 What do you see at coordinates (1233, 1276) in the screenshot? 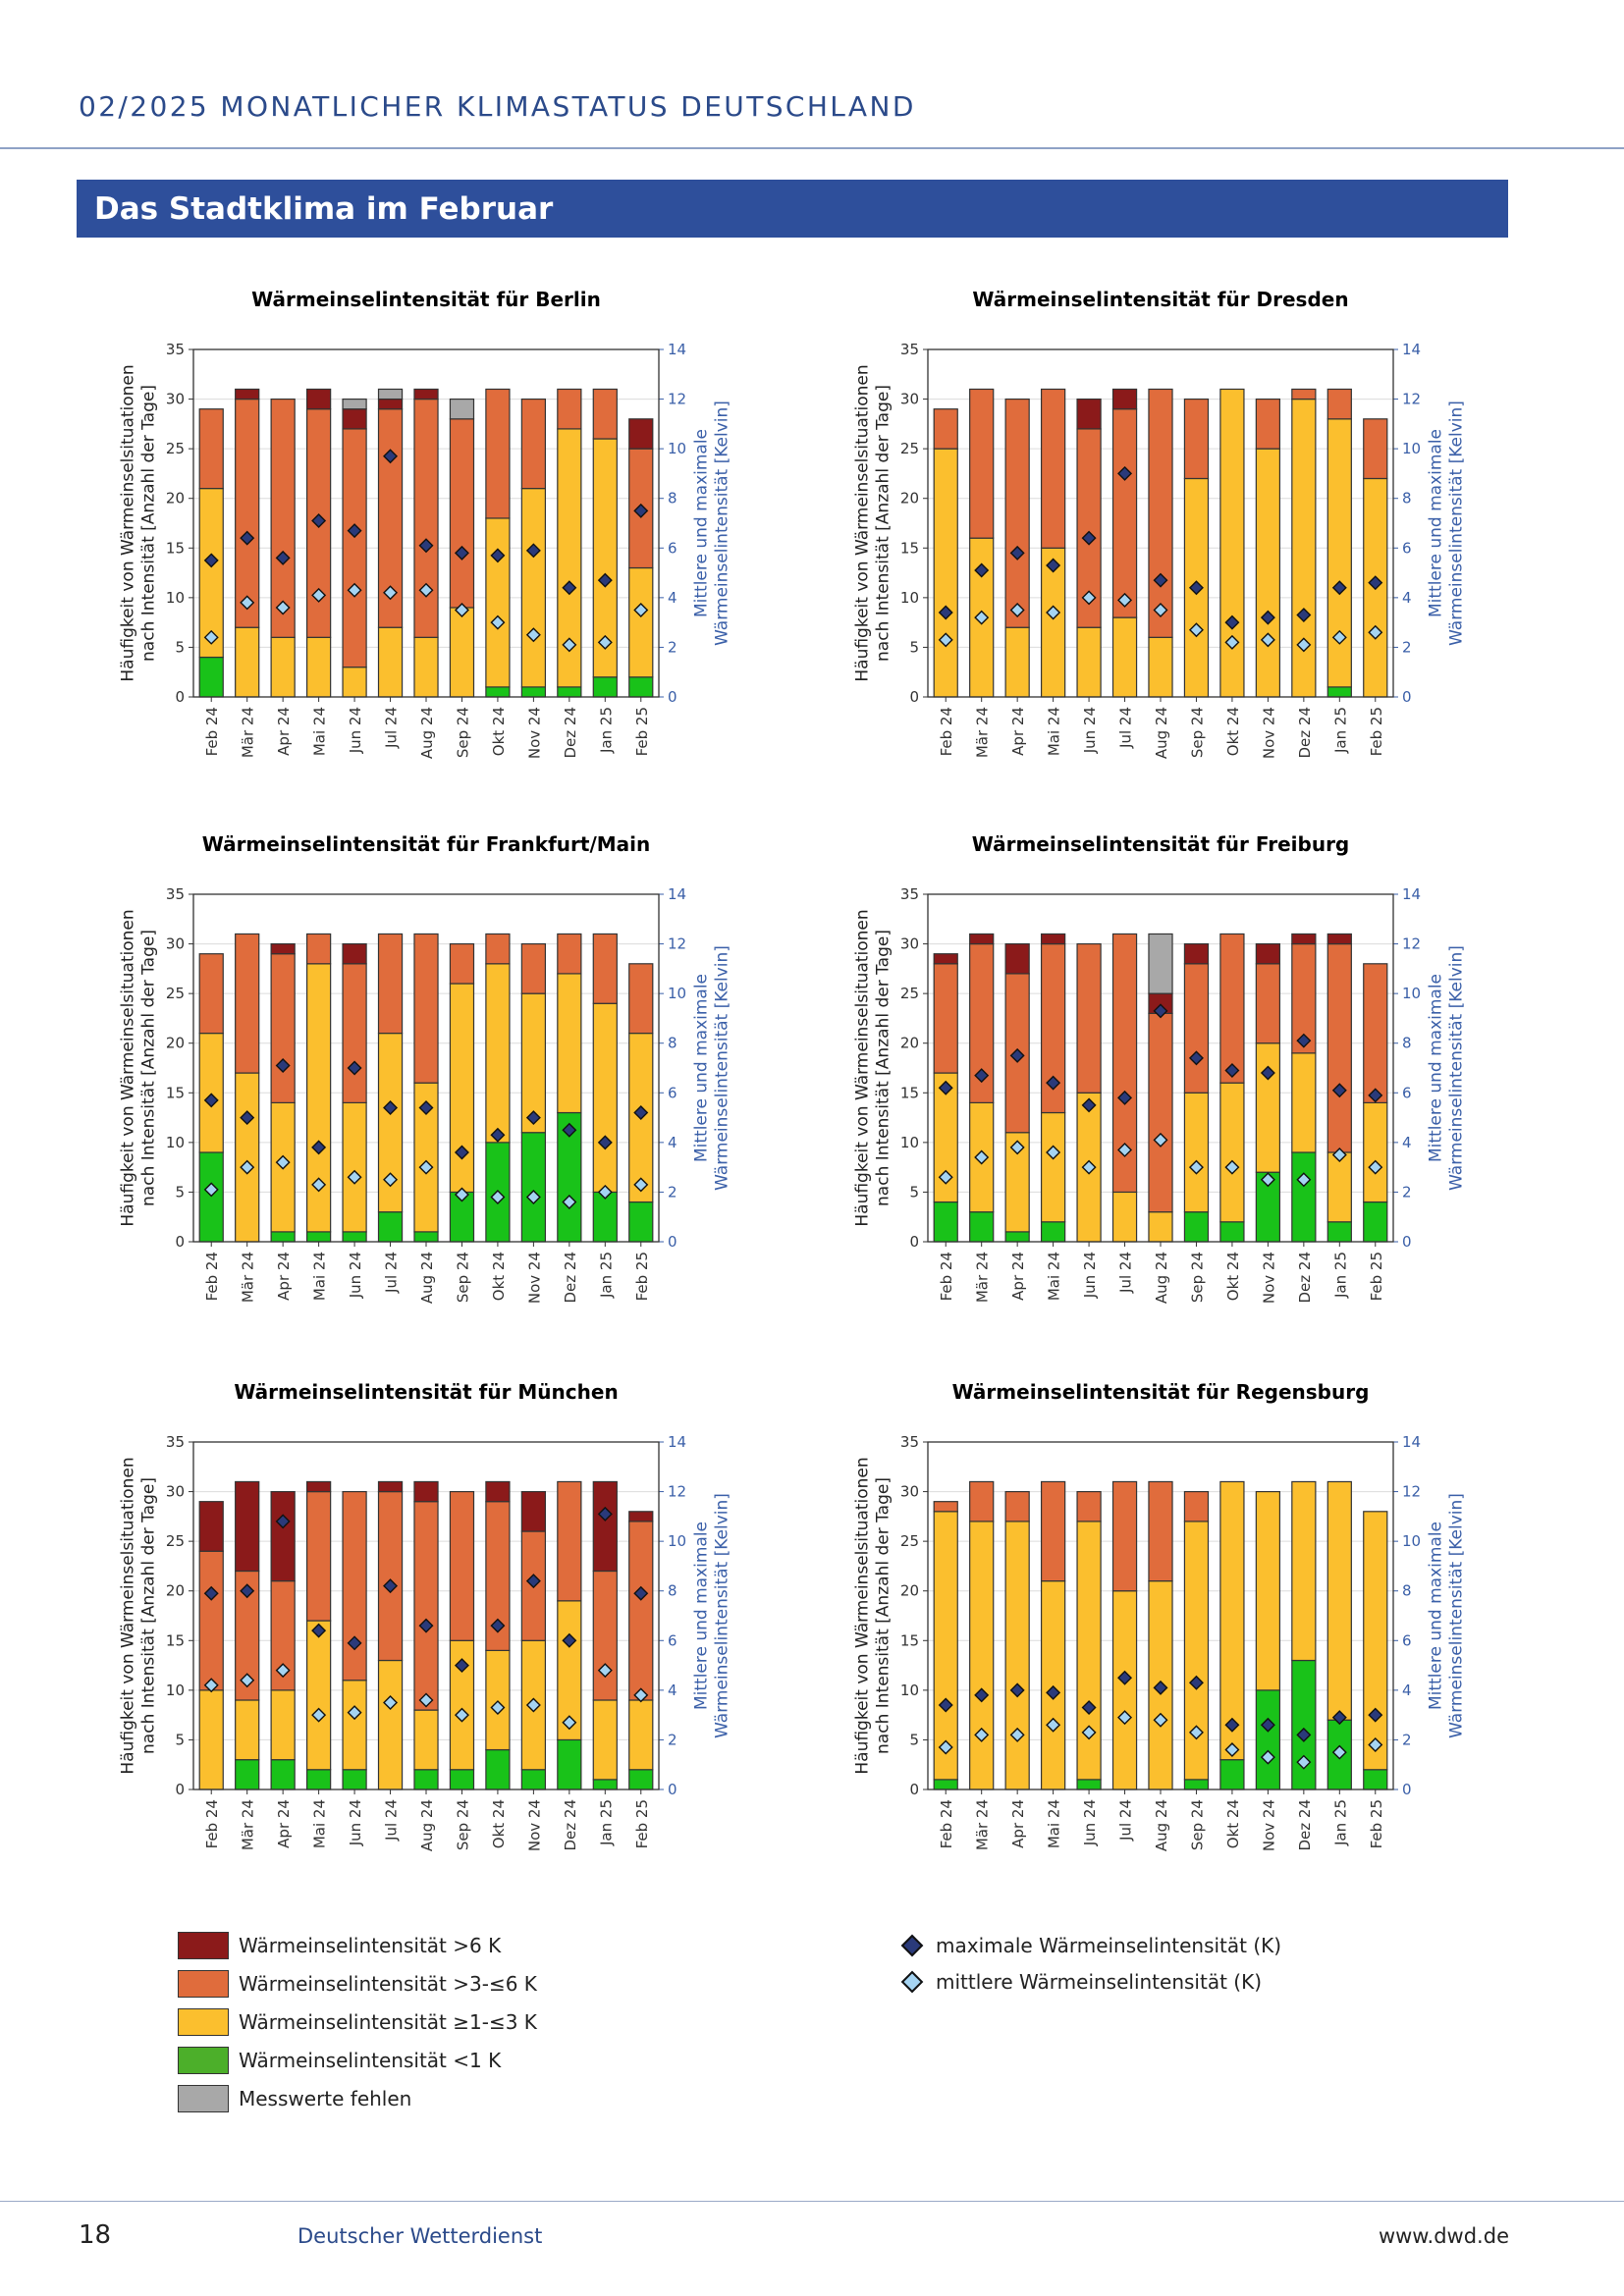
I see `x-tick-label: Okt 24` at bounding box center [1233, 1276].